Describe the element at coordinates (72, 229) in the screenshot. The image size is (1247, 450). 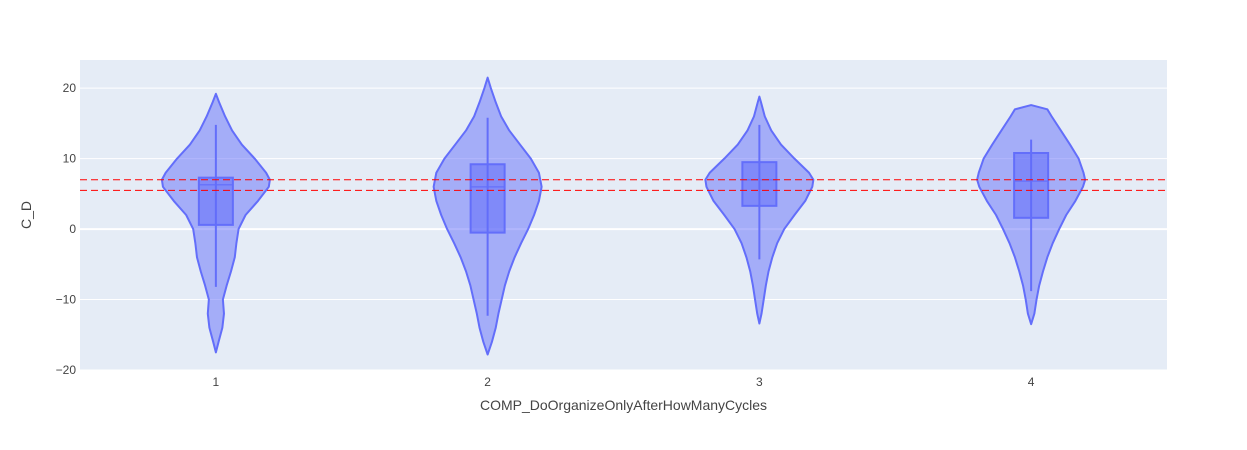
I see `y-tick-label: 0` at that location.